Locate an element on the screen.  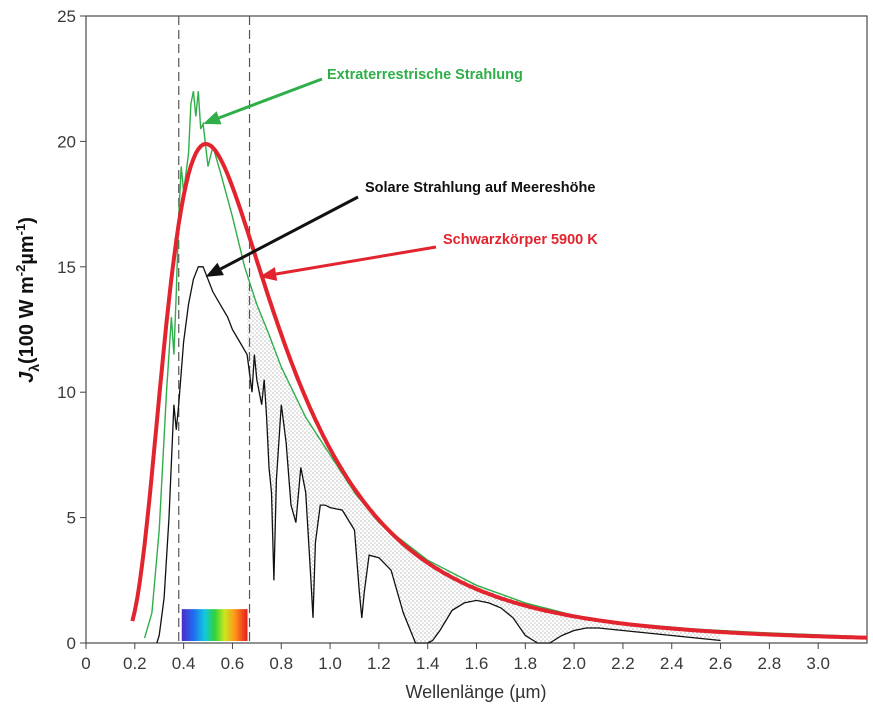
x-tick-label: 0.6 is located at coordinates (233, 663).